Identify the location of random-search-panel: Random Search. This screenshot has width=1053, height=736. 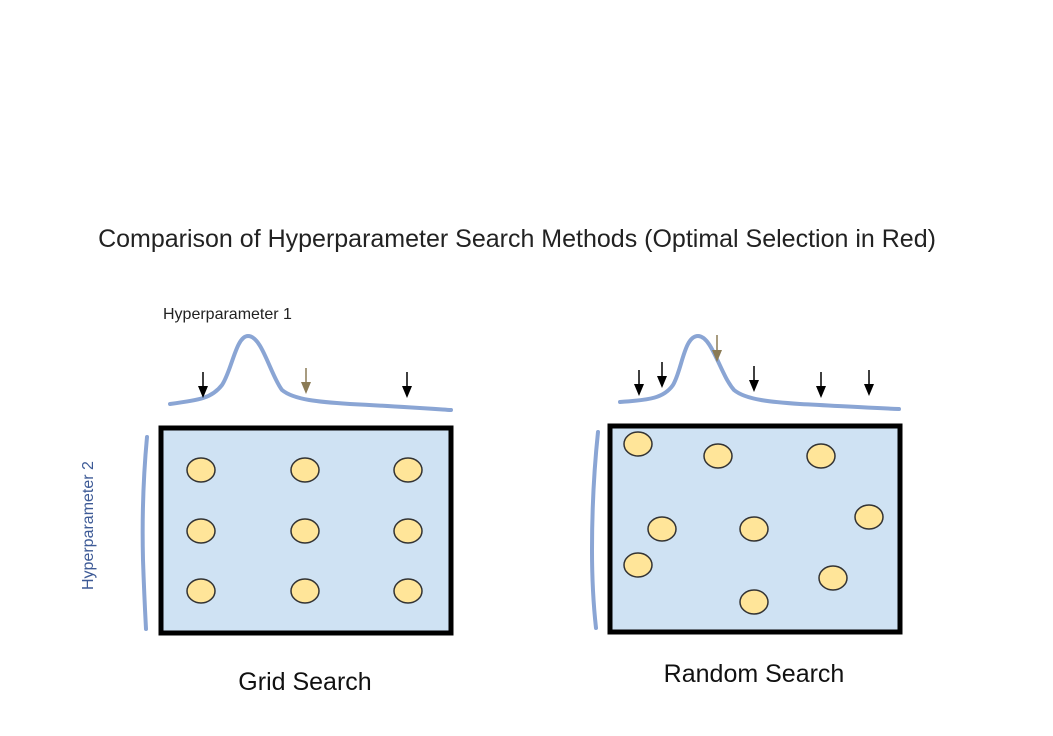
(746, 510).